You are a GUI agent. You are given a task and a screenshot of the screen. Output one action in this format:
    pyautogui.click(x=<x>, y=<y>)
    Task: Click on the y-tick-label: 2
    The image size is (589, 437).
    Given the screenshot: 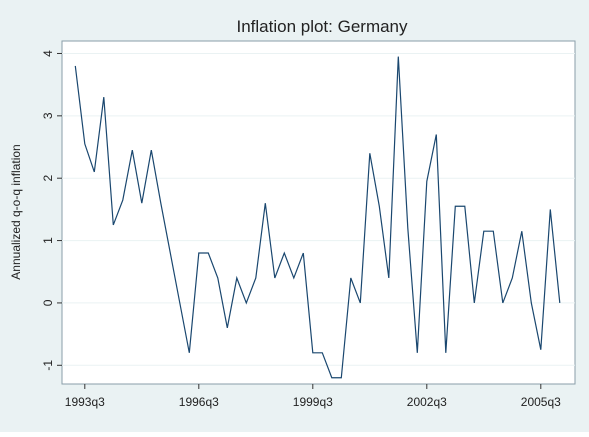 What is the action you would take?
    pyautogui.click(x=48, y=178)
    